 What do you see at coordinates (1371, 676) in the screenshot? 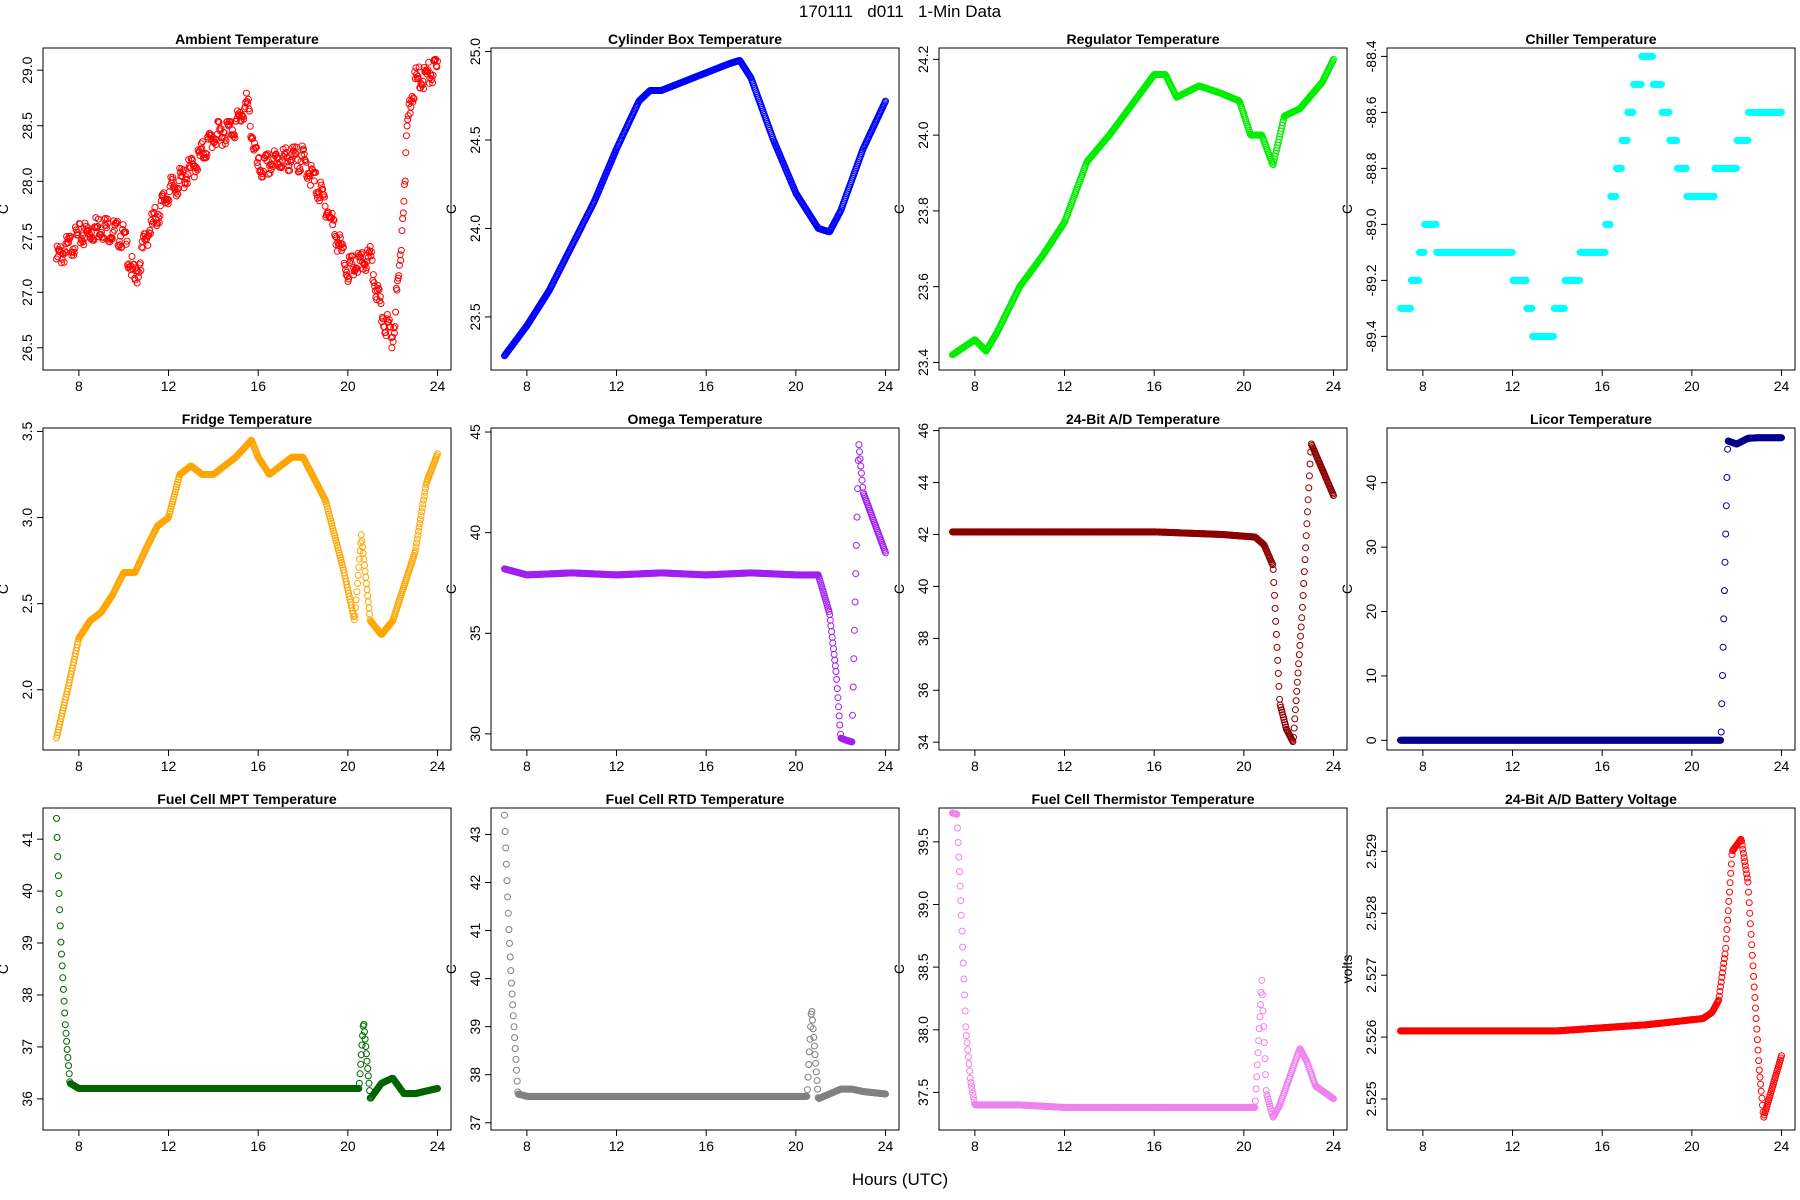
I see `y-tick-label: 10` at bounding box center [1371, 676].